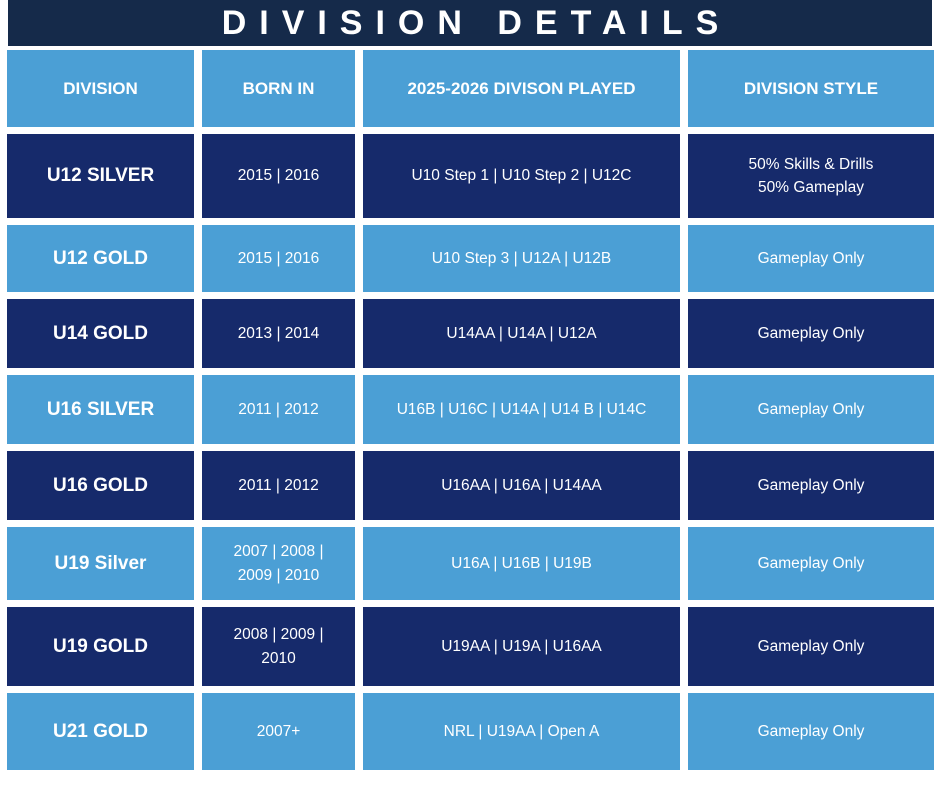 The width and height of the screenshot is (940, 788). Describe the element at coordinates (100, 485) in the screenshot. I see `division-name-cell: U16 GOLD` at that location.